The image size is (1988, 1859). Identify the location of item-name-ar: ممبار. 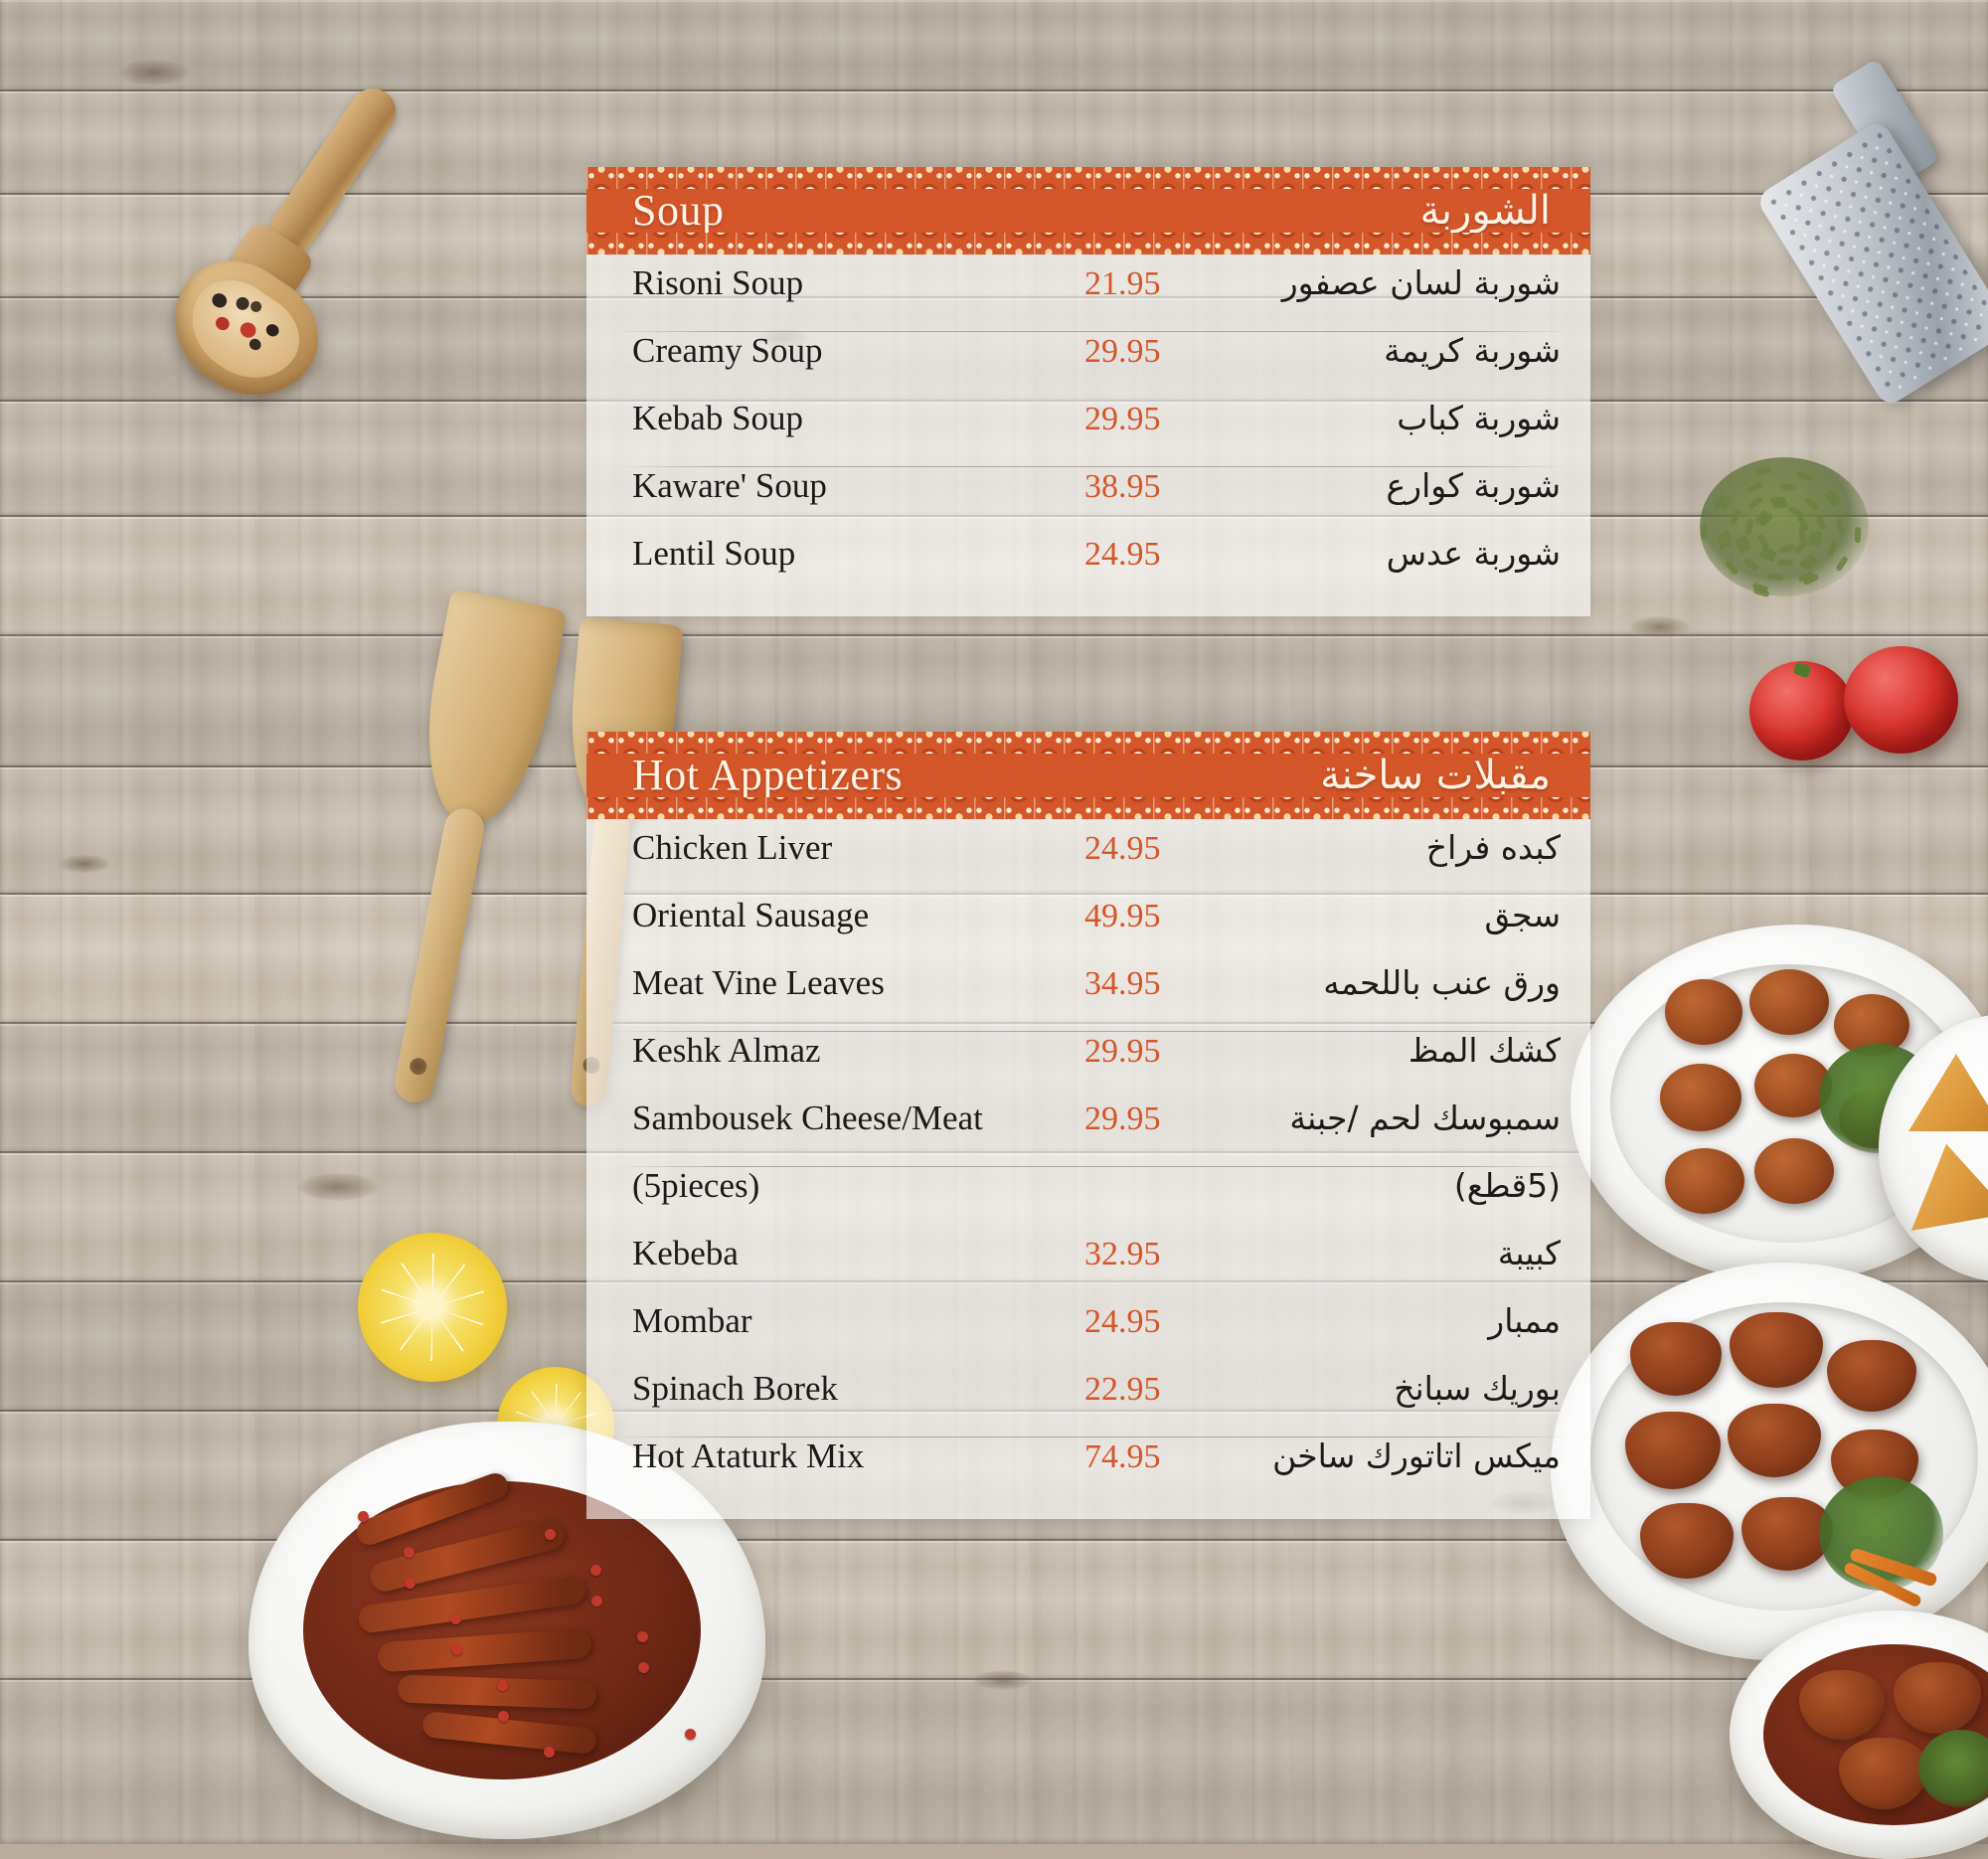
(1524, 1321).